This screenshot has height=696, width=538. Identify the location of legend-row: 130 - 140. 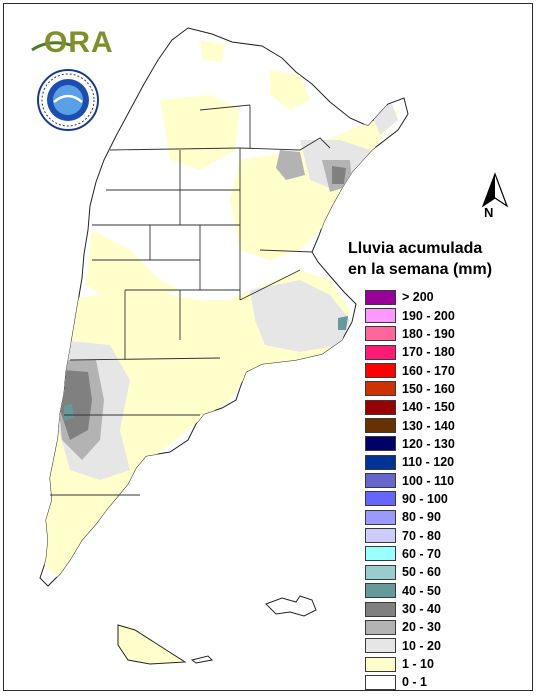
(445, 425).